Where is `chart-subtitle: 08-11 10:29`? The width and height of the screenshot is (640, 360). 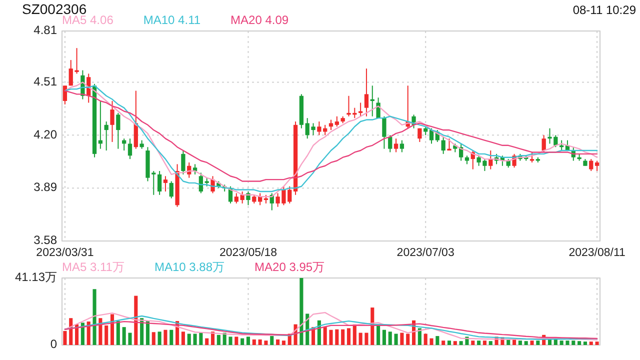
chart-subtitle: 08-11 10:29 is located at coordinates (604, 10).